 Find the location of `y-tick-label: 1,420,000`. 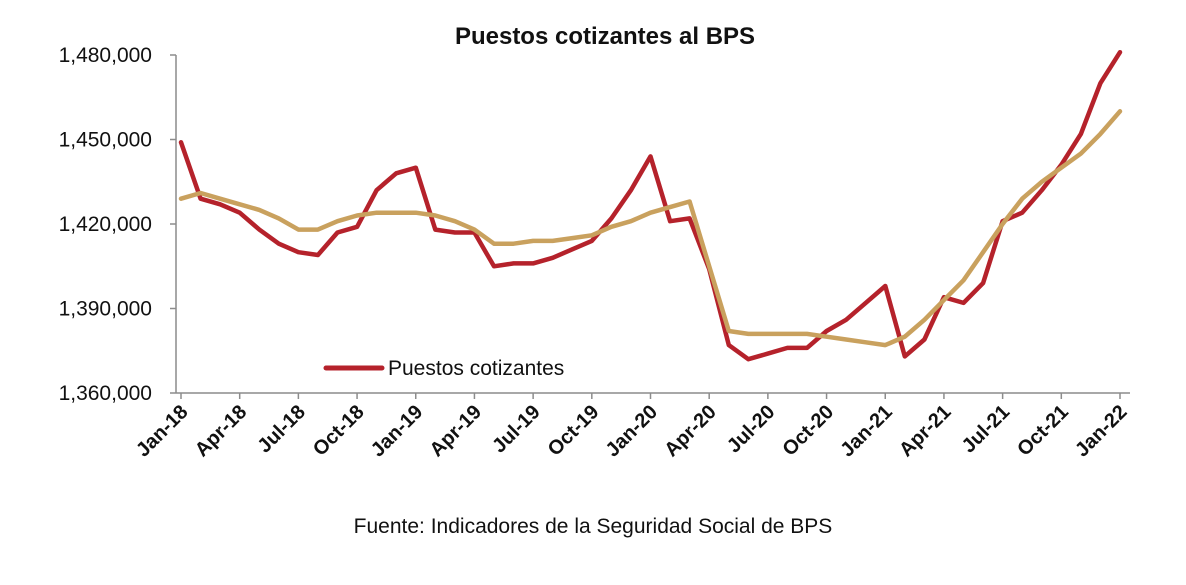

y-tick-label: 1,420,000 is located at coordinates (105, 224).